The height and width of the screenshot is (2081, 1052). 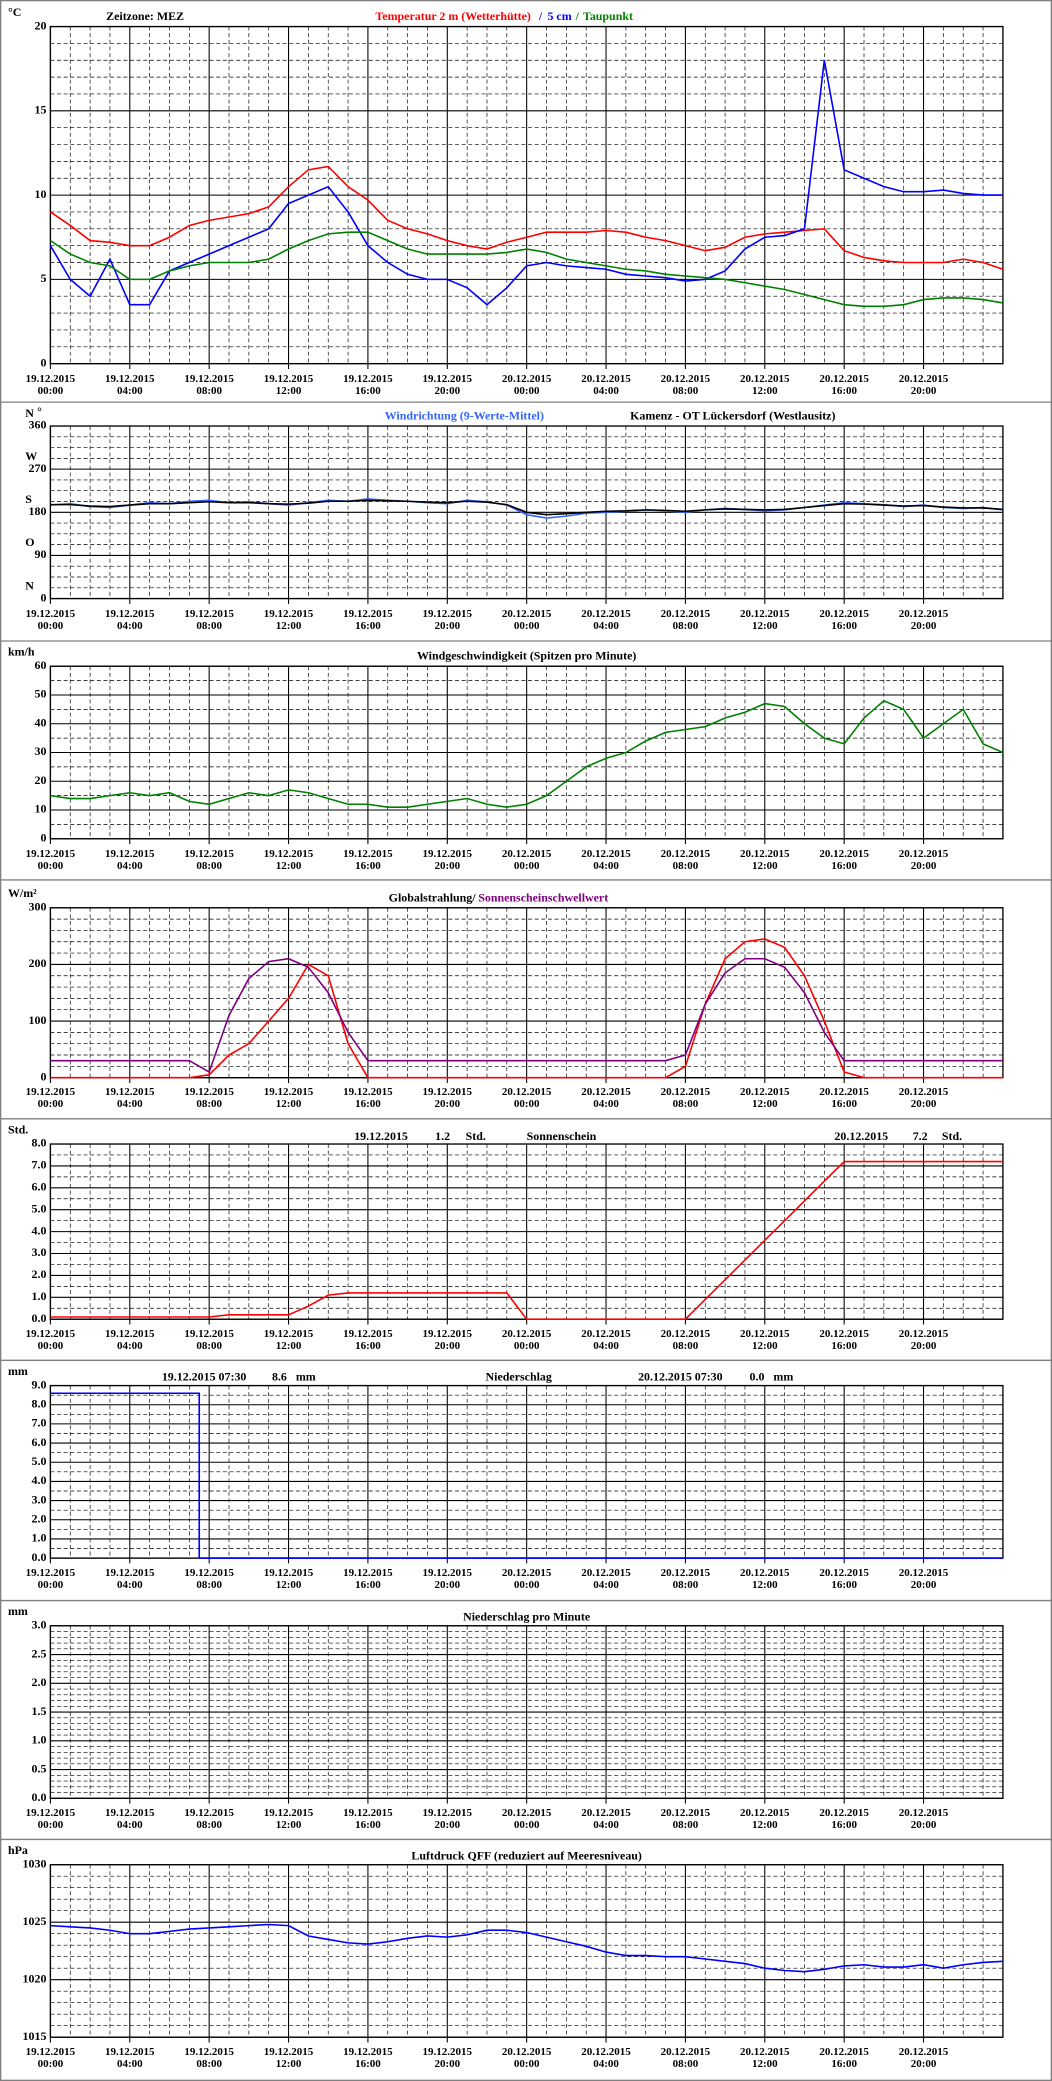 I want to click on y-tick-label: 0, so click(x=43, y=838).